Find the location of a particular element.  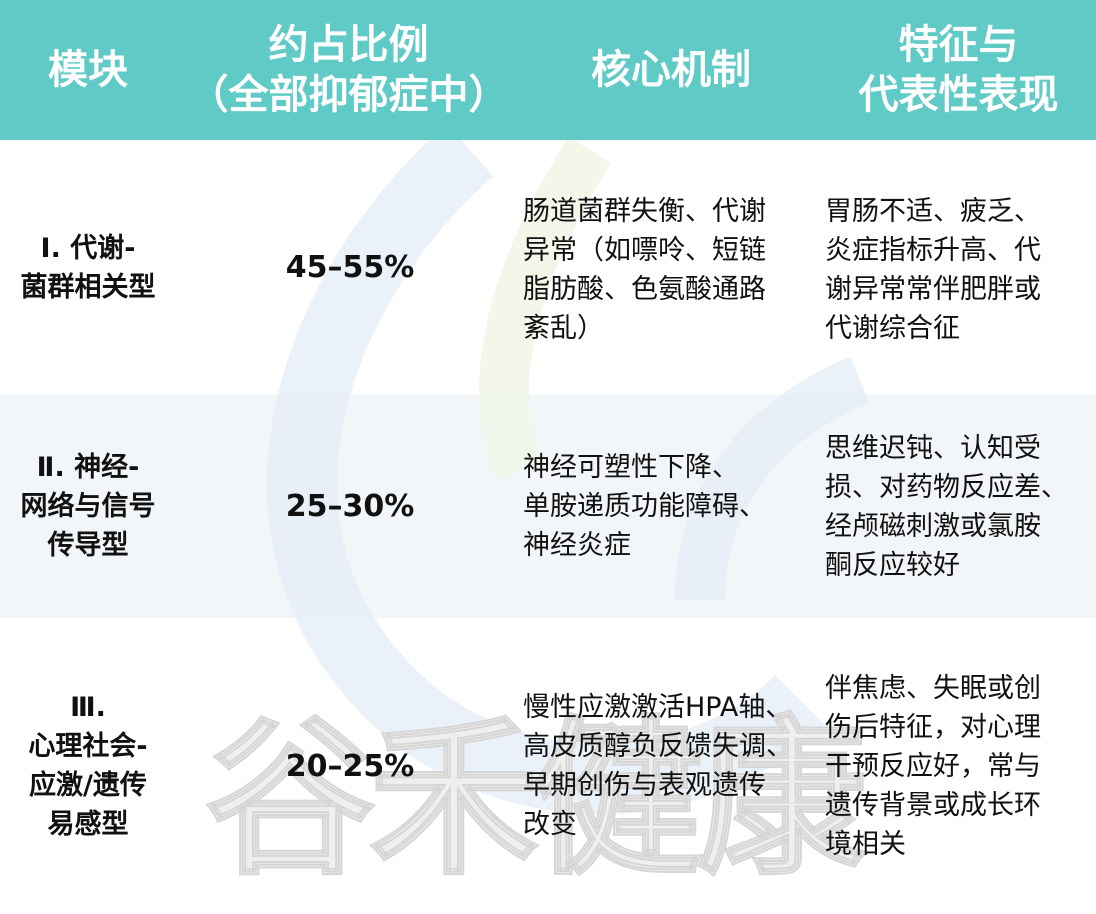

mechanism-cell: 慢性应激激活HPA轴、 高皮质醇负反馈失调、 早期创伤与表观遗传 改变 is located at coordinates (658, 766).